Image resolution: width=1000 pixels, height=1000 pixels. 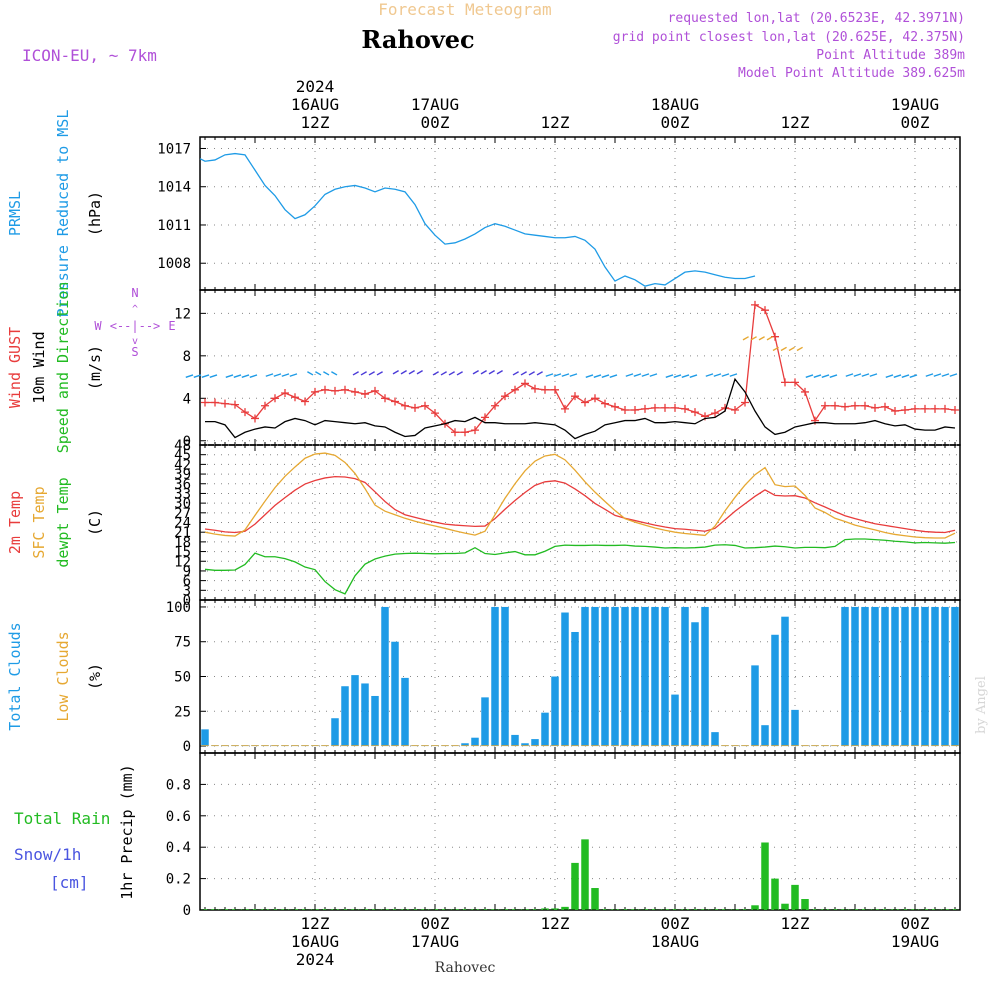 What do you see at coordinates (182, 643) in the screenshot?
I see `y-tick-label: 75` at bounding box center [182, 643].